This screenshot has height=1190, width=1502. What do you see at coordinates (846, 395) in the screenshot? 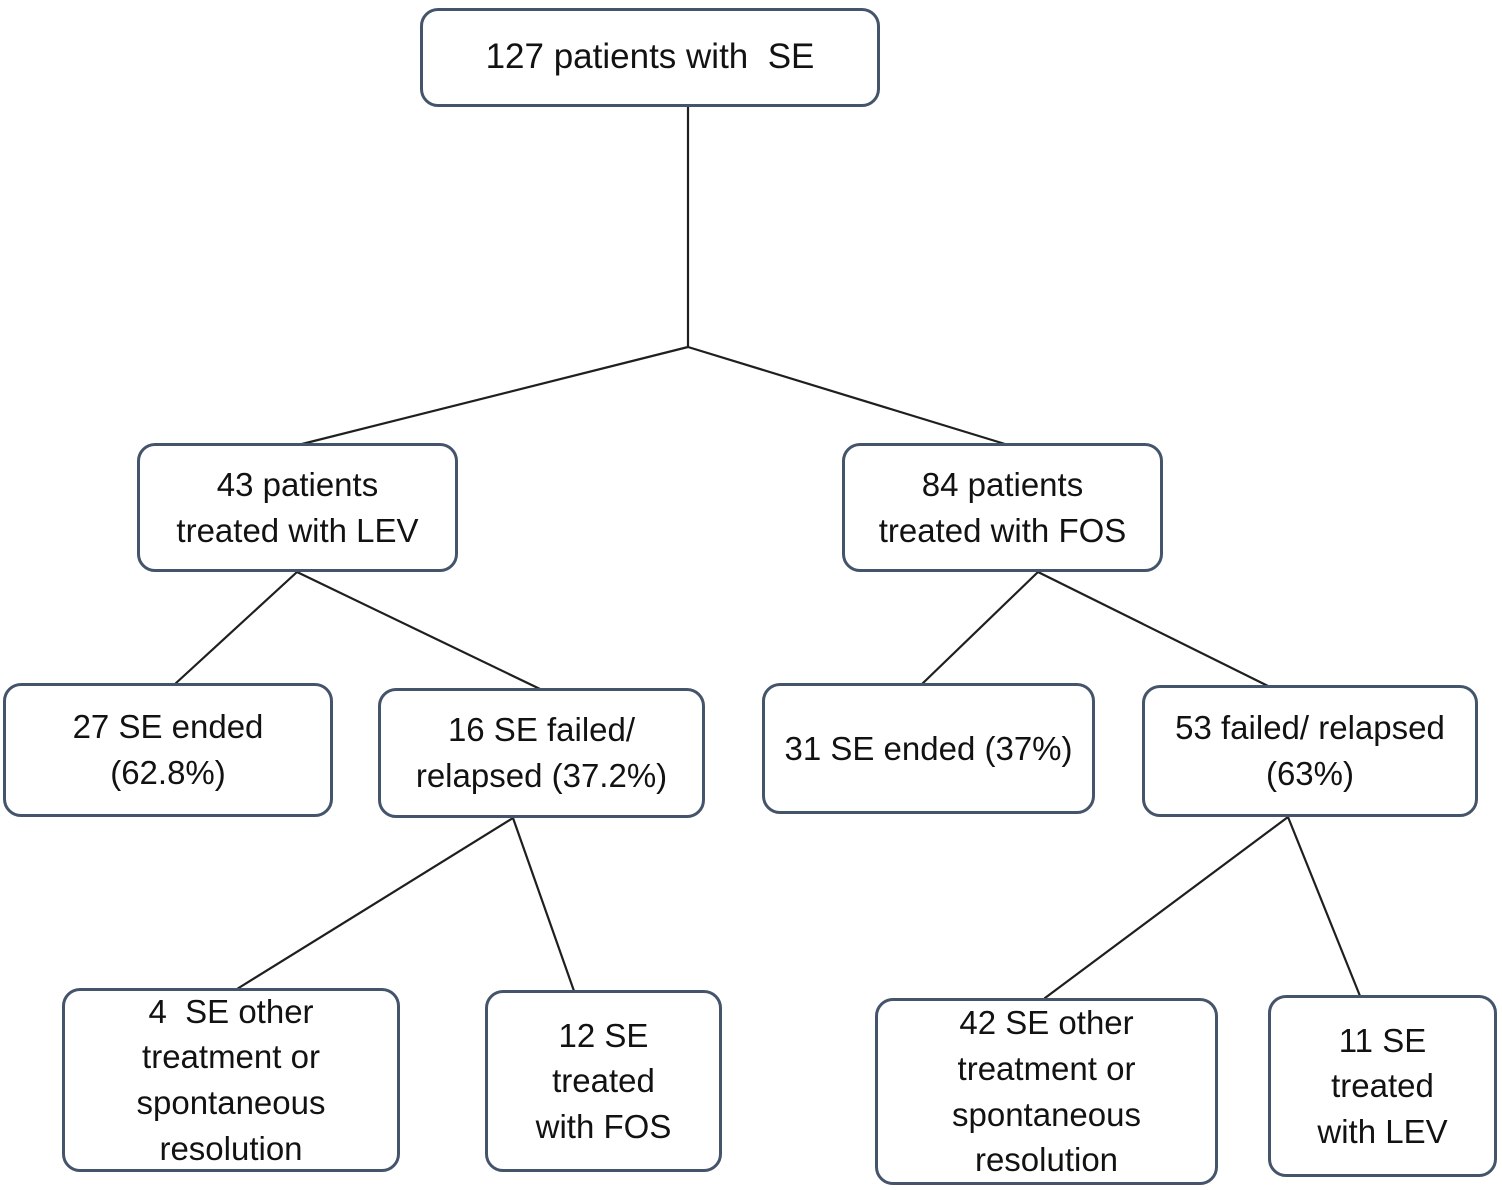
I see `connector-root-to-fos` at bounding box center [846, 395].